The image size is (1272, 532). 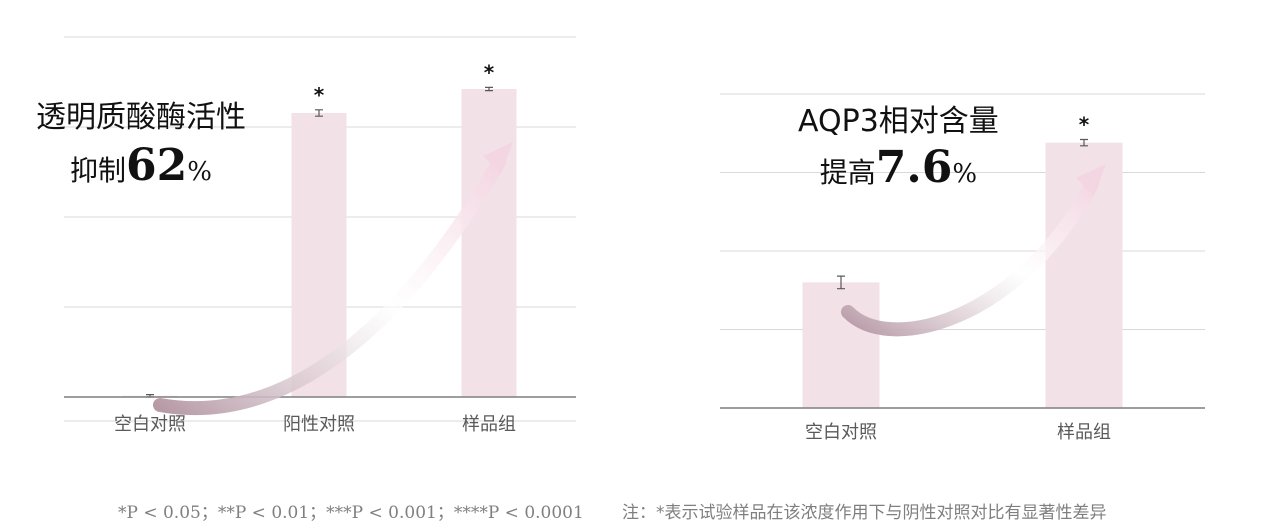 I want to click on left-callout-number: 62, so click(x=157, y=165).